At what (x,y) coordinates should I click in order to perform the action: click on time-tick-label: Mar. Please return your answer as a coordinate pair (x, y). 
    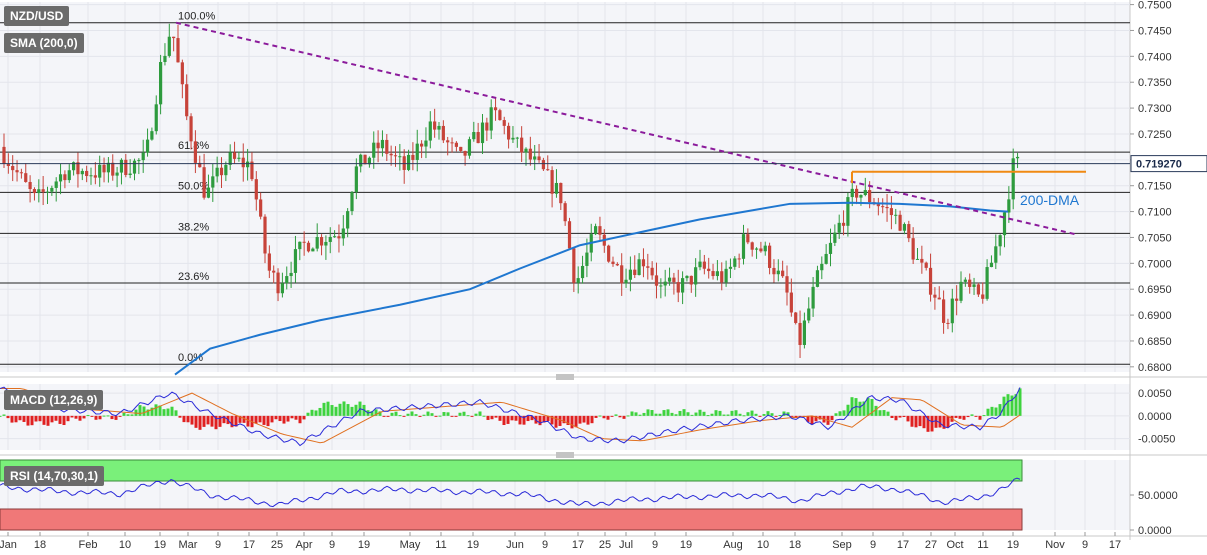
    Looking at the image, I should click on (188, 545).